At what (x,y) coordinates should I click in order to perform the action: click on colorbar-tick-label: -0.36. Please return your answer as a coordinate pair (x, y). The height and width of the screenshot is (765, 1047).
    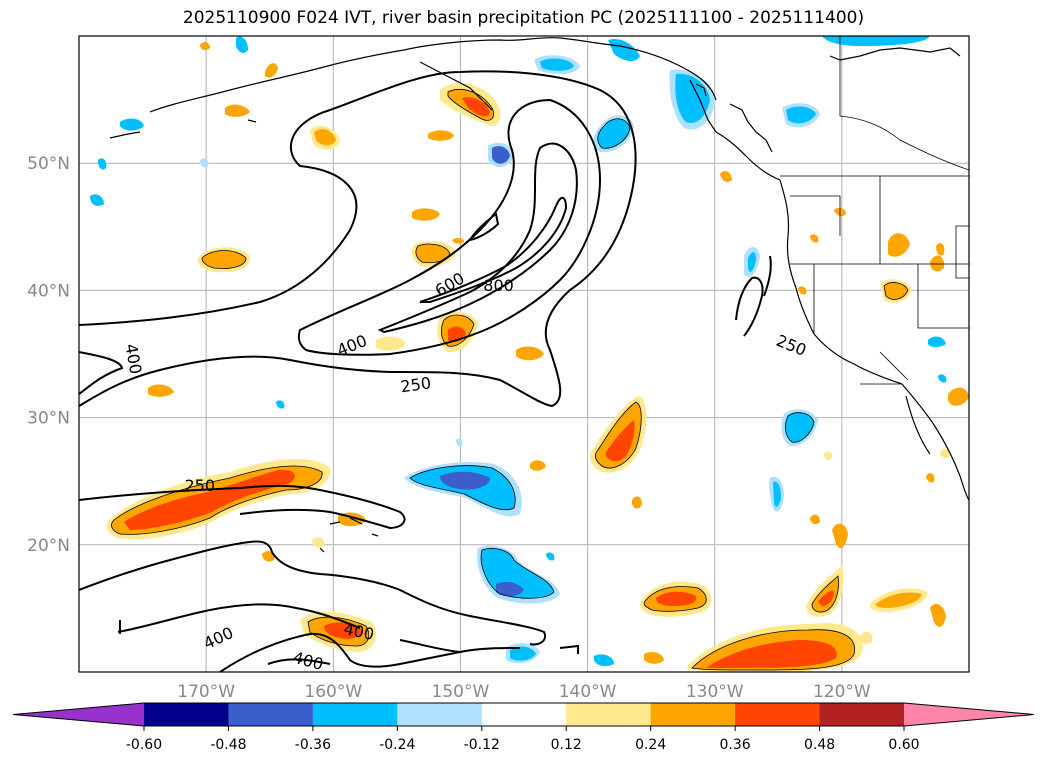
    Looking at the image, I should click on (313, 745).